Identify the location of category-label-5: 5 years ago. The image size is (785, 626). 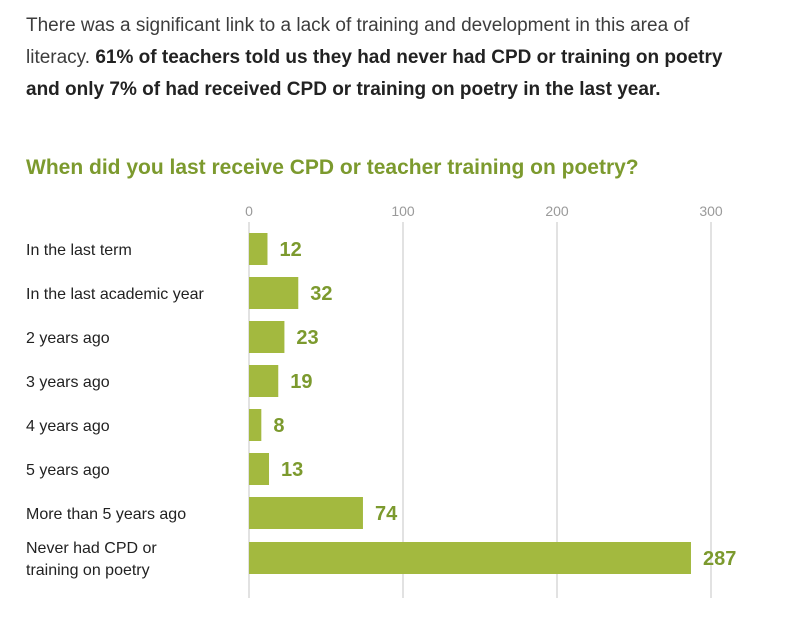
(68, 470).